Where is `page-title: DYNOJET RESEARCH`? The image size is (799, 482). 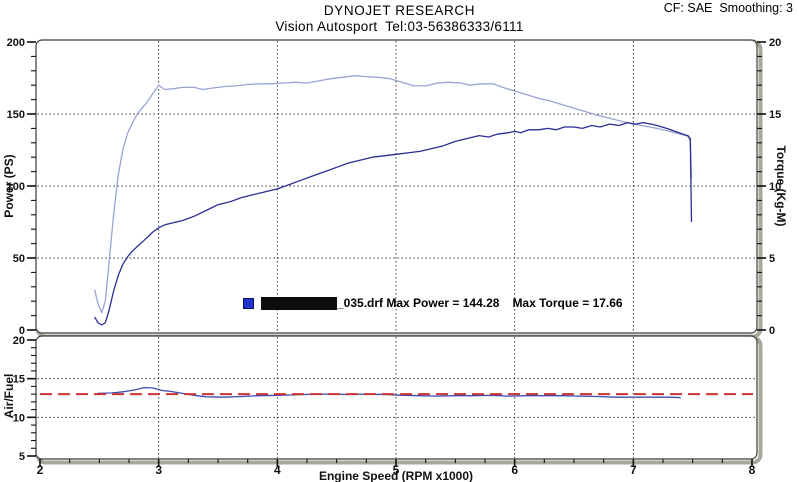 page-title: DYNOJET RESEARCH is located at coordinates (399, 10).